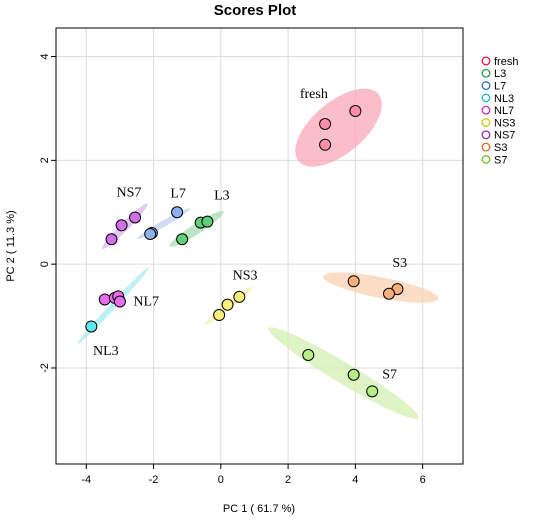 The image size is (550, 522). I want to click on chart-title: Scores Plot, so click(255, 10).